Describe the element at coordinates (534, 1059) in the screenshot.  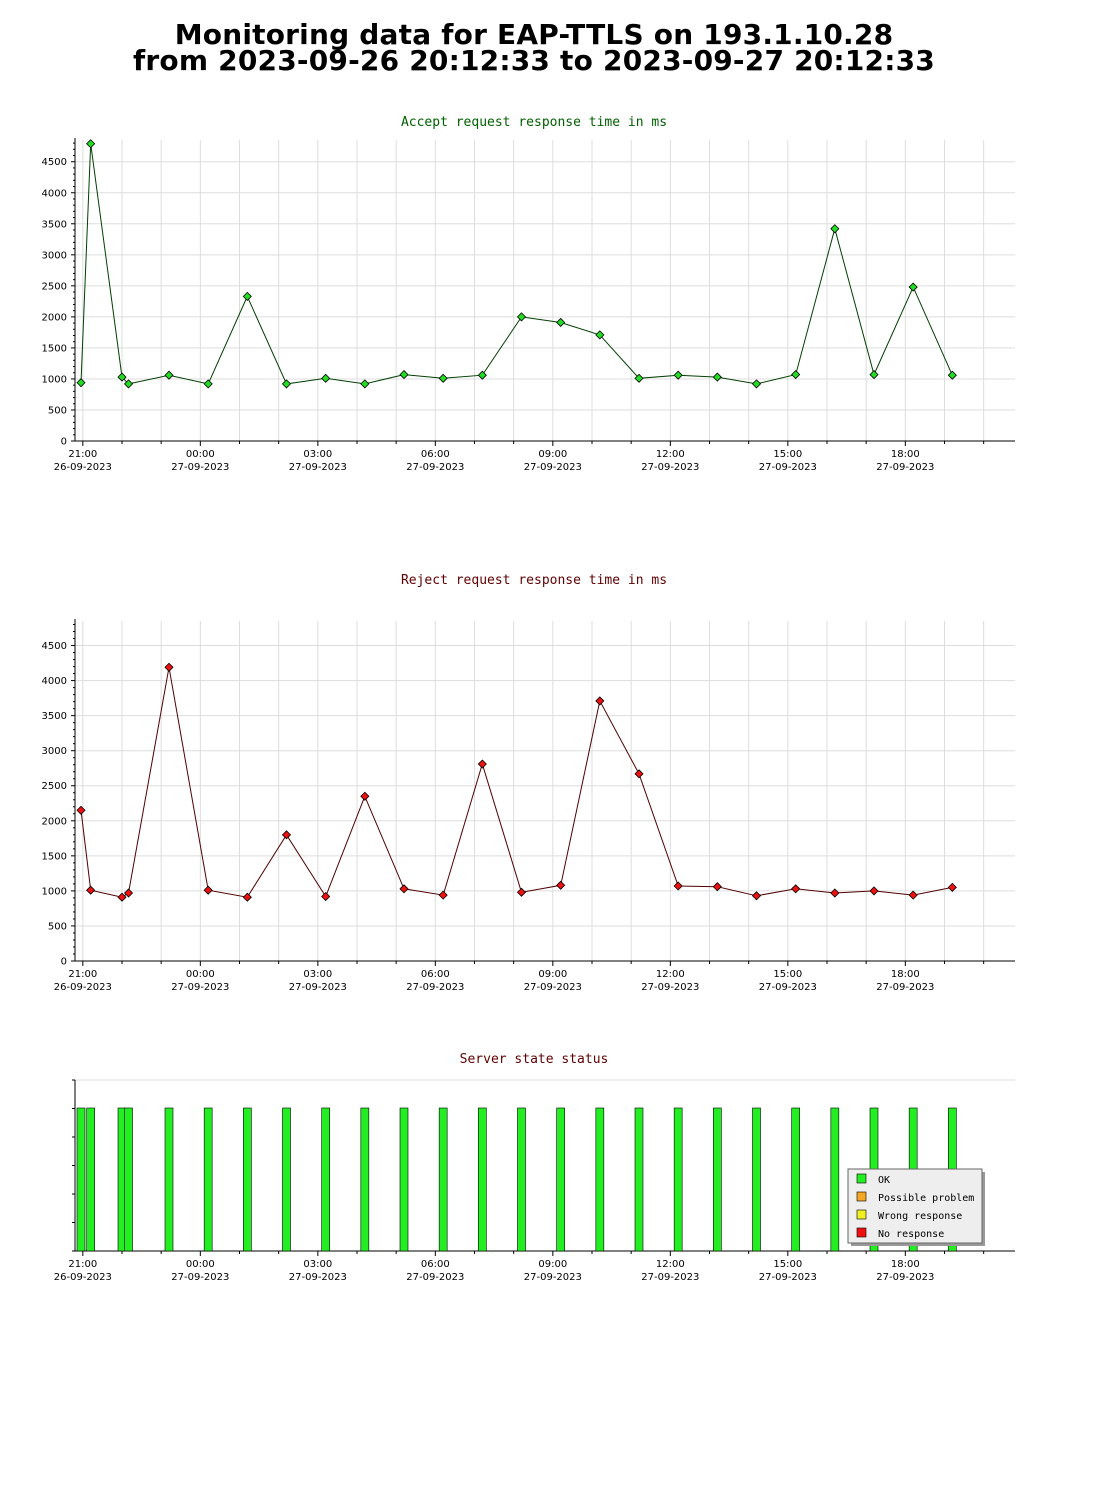
I see `status-chart-title: Server state status` at that location.